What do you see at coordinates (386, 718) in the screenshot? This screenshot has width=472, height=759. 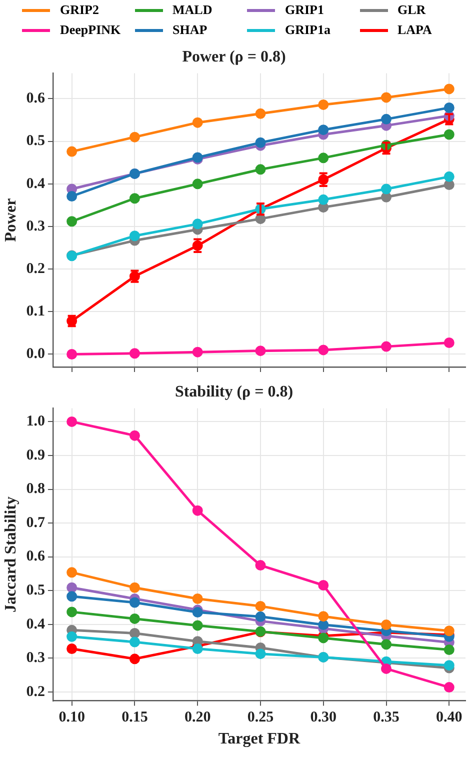 I see `x-tick-label: 0.35` at bounding box center [386, 718].